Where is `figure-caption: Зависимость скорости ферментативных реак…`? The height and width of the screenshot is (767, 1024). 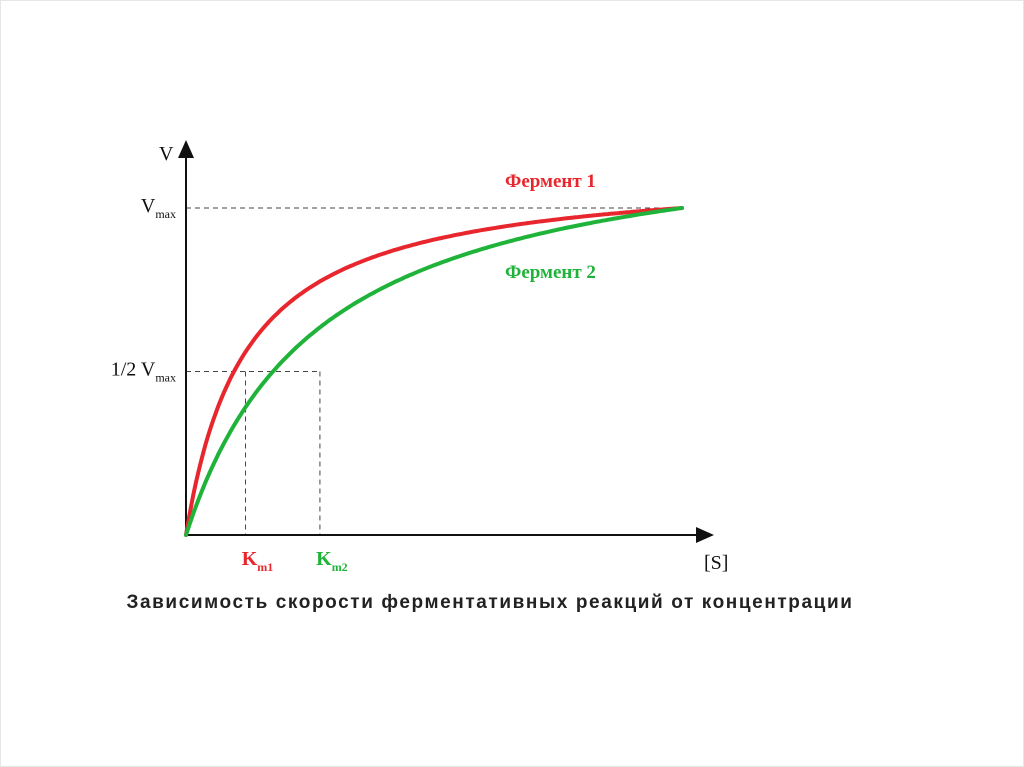 figure-caption: Зависимость скорости ферментативных реак… is located at coordinates (490, 602).